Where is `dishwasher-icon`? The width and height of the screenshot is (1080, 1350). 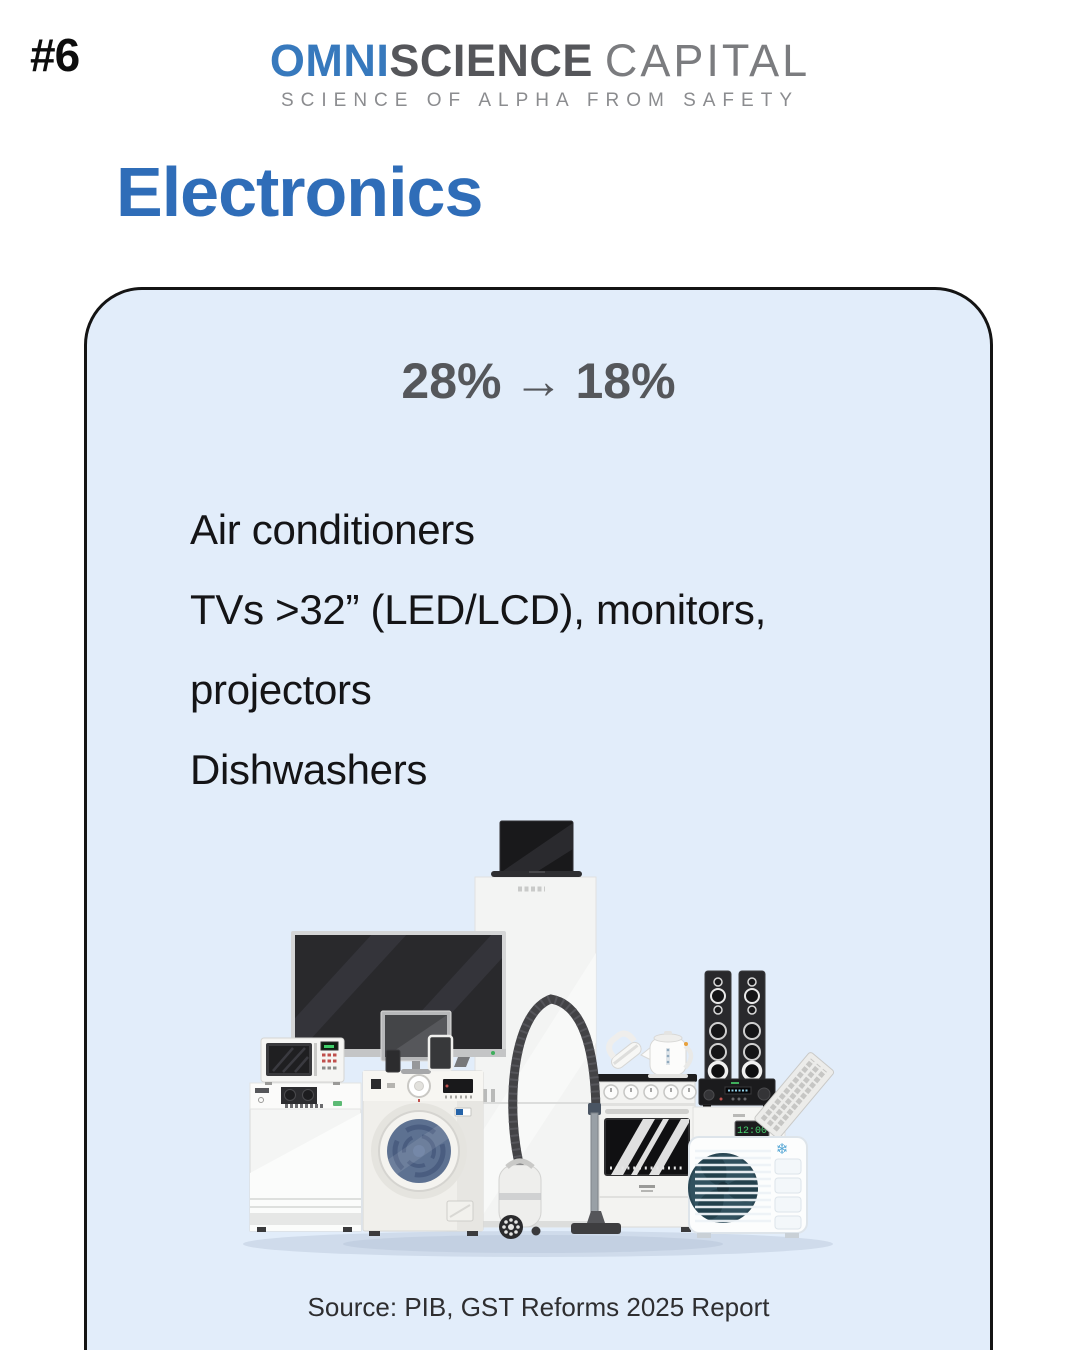
dishwasher-icon is located at coordinates (305, 1157).